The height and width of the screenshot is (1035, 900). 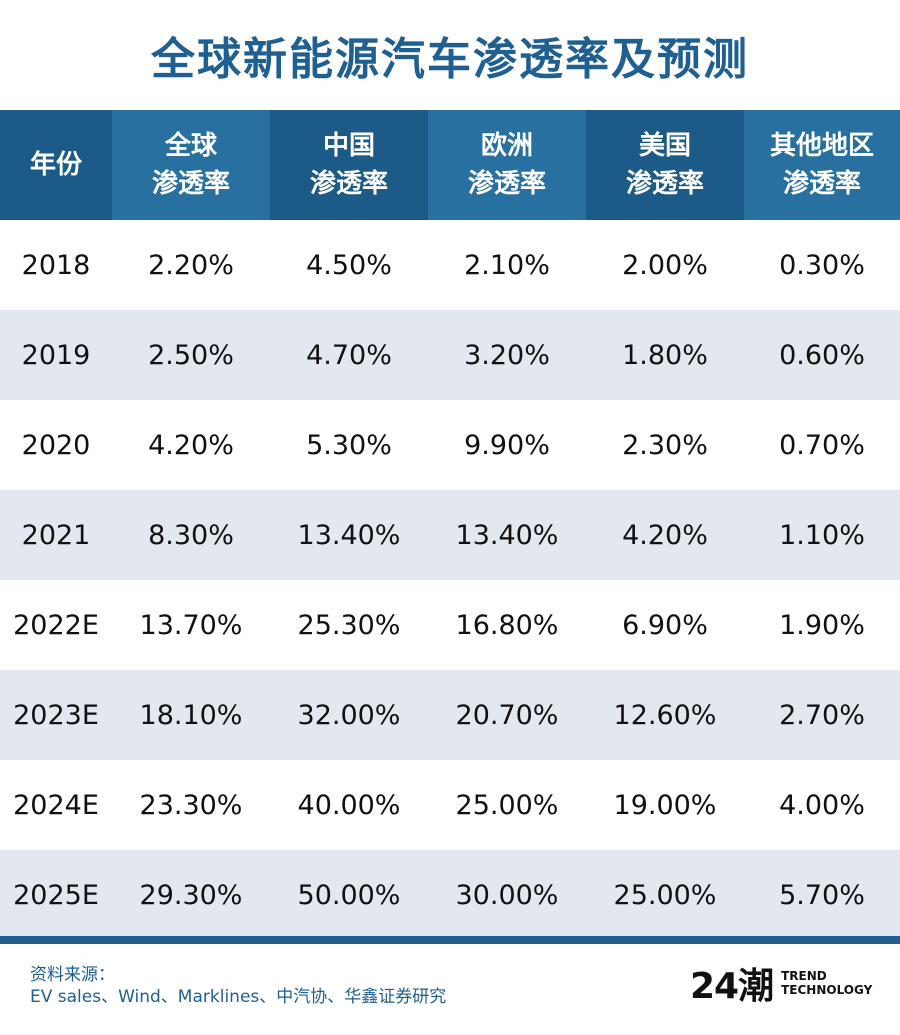 What do you see at coordinates (56, 445) in the screenshot?
I see `cell-year: 2020` at bounding box center [56, 445].